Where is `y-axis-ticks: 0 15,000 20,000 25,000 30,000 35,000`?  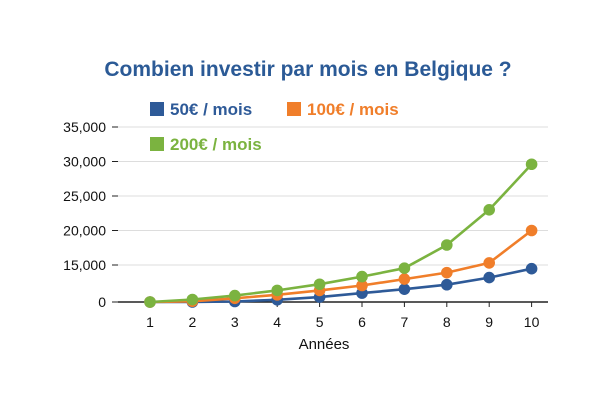
y-axis-ticks: 0 15,000 20,000 25,000 30,000 35,000 is located at coordinates (90, 214).